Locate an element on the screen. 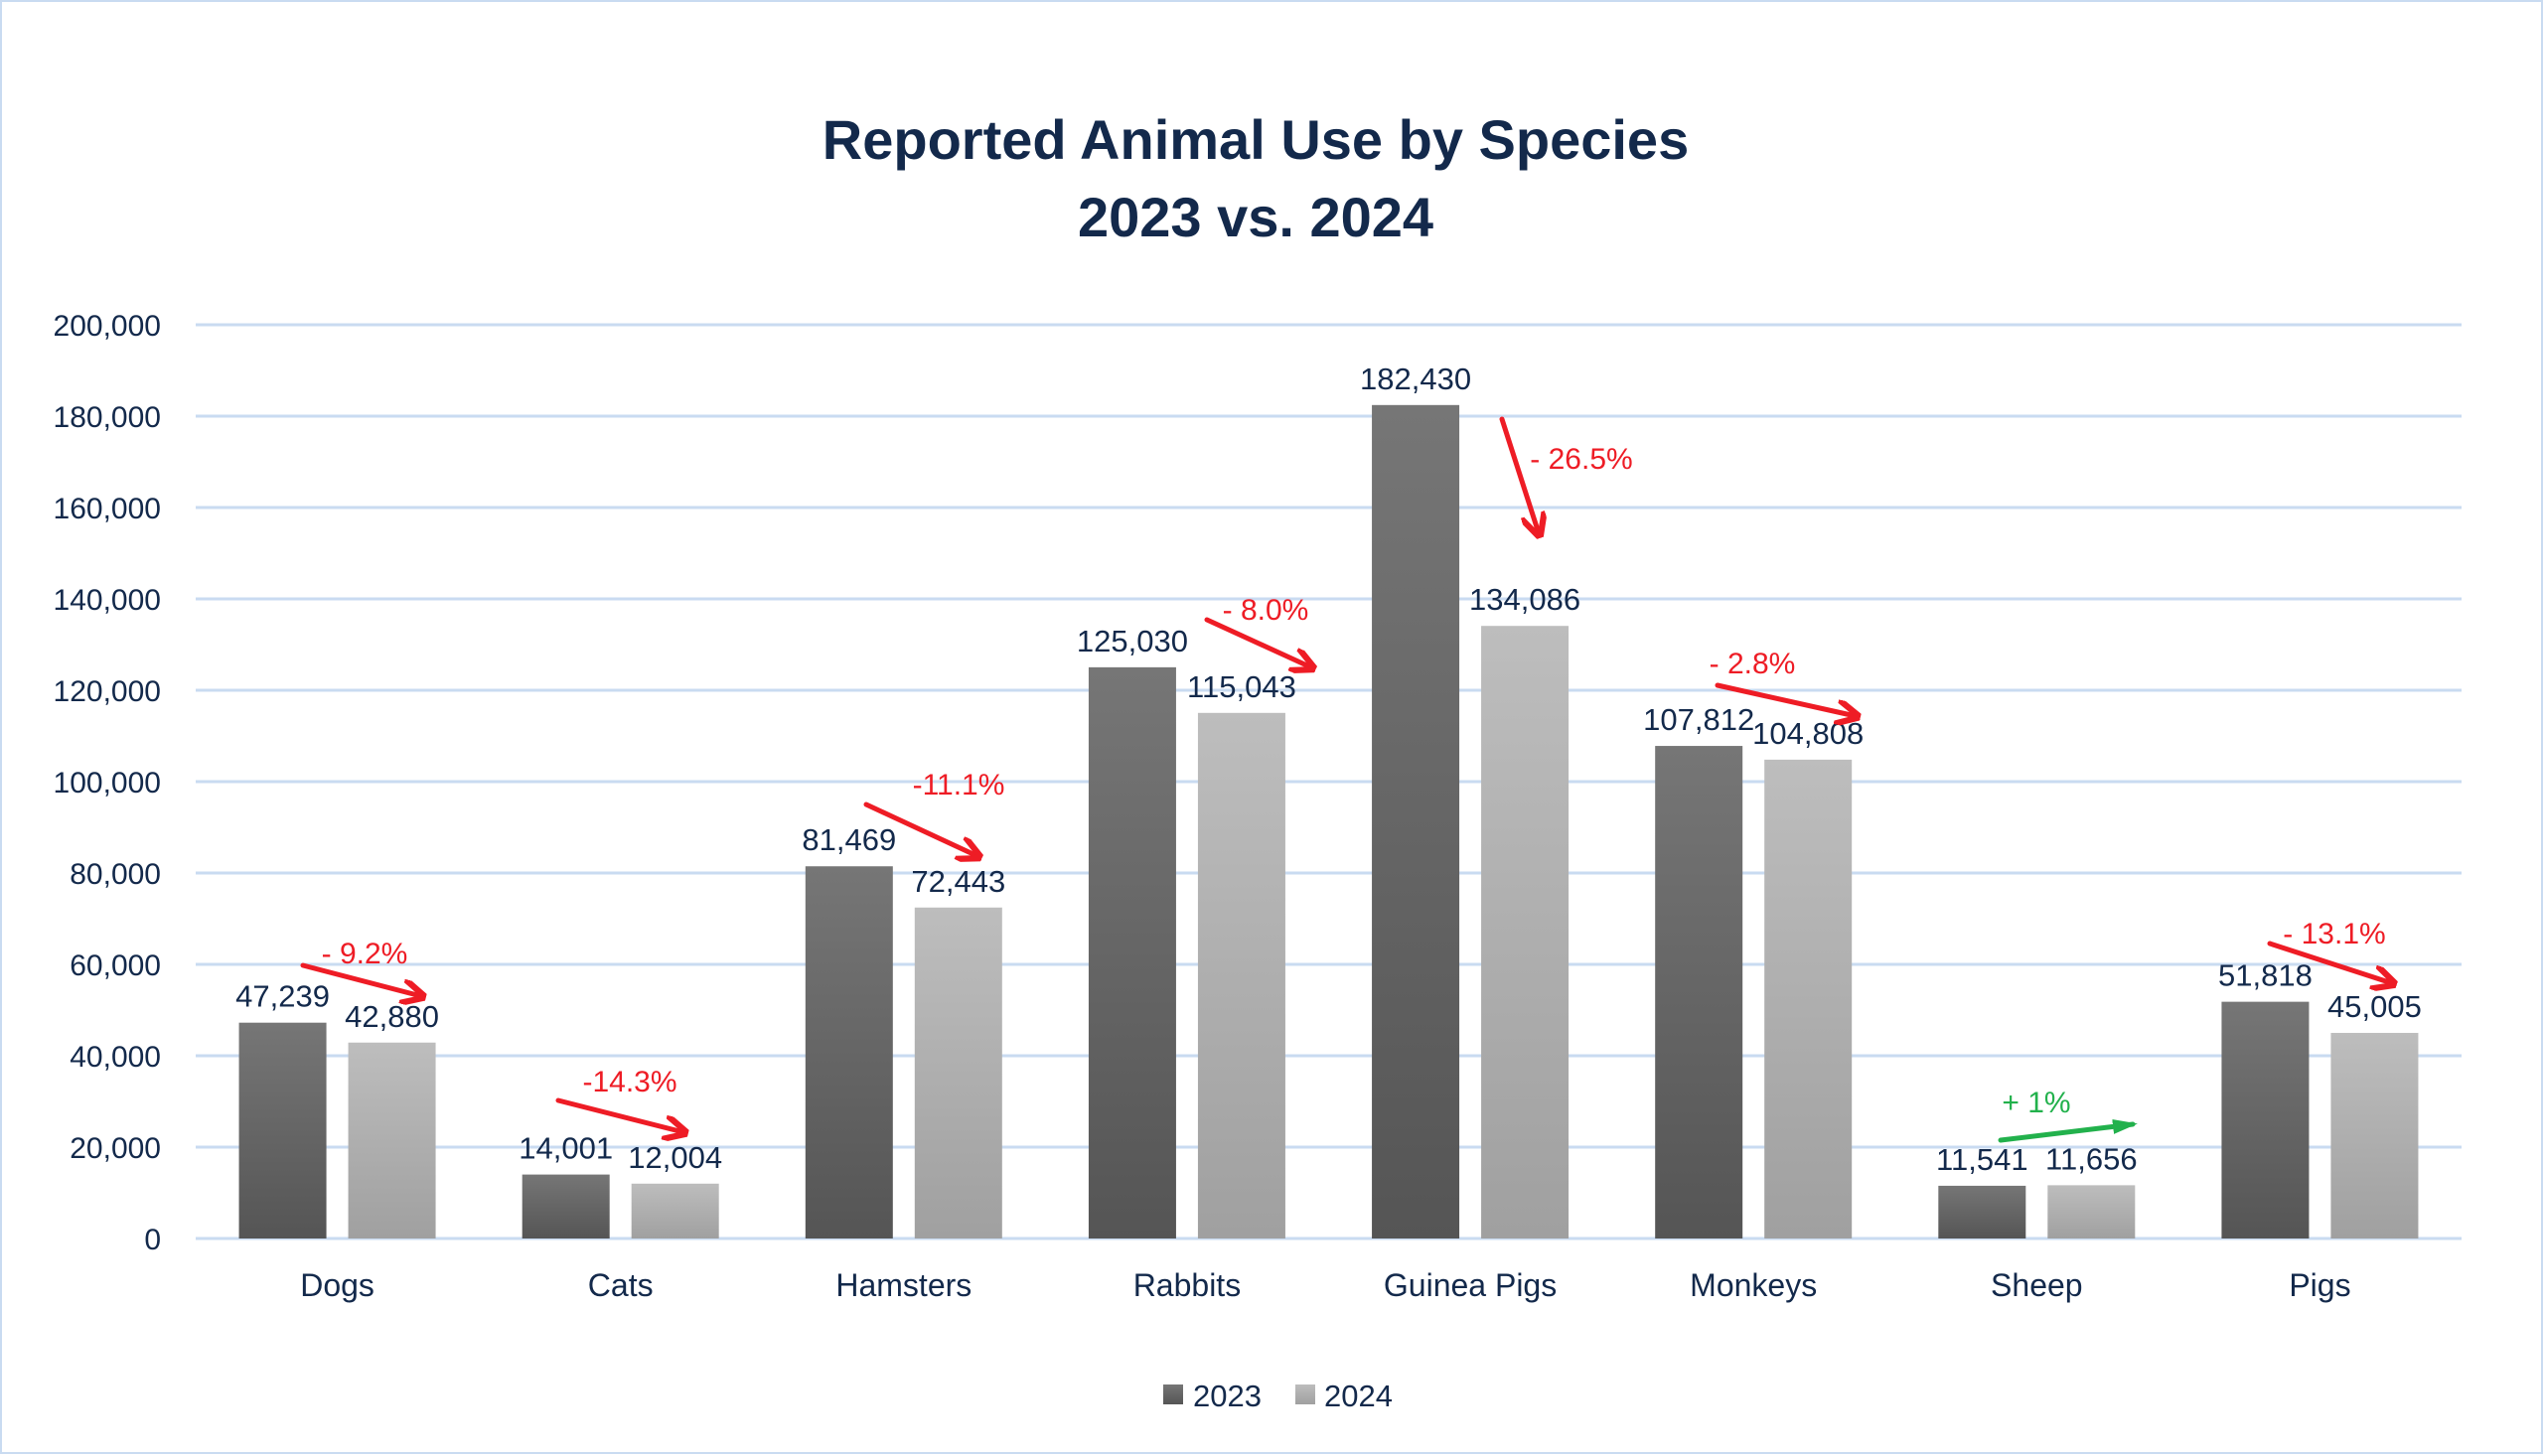  x-category-label: Dogs is located at coordinates (337, 1285).